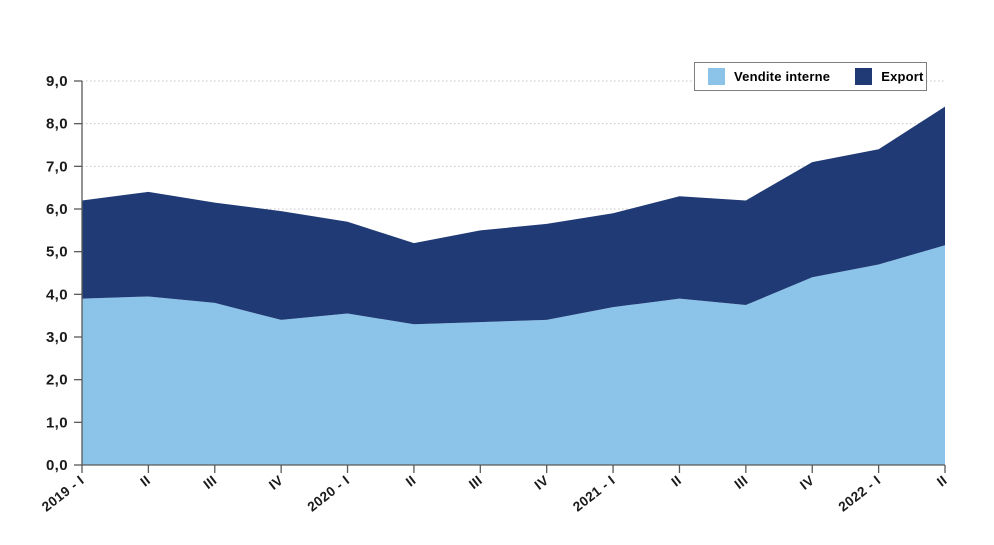 The width and height of the screenshot is (994, 545). Describe the element at coordinates (902, 76) in the screenshot. I see `legend-label-export: Export` at that location.